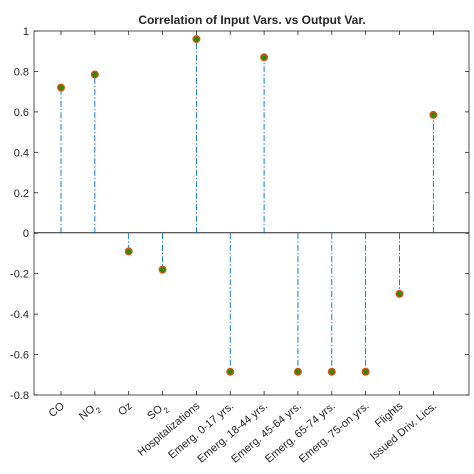 This screenshot has height=474, width=474. What do you see at coordinates (21, 72) in the screenshot?
I see `y-tick-label: 0.8` at bounding box center [21, 72].